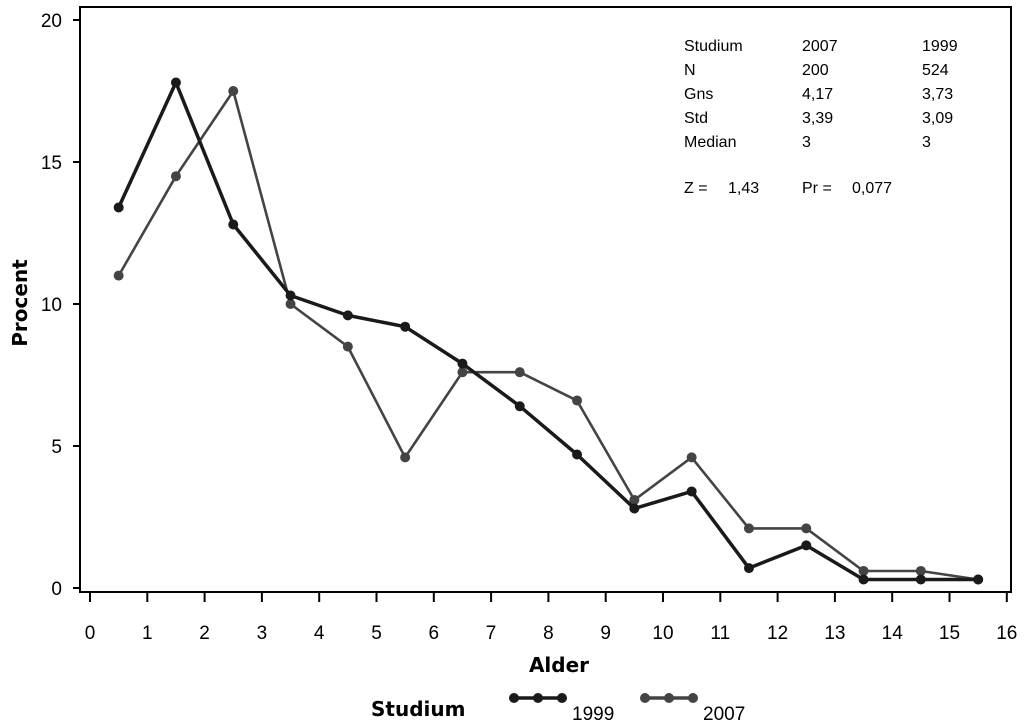 This screenshot has height=724, width=1026. Describe the element at coordinates (20, 303) in the screenshot. I see `y-axis-title: Procent` at that location.